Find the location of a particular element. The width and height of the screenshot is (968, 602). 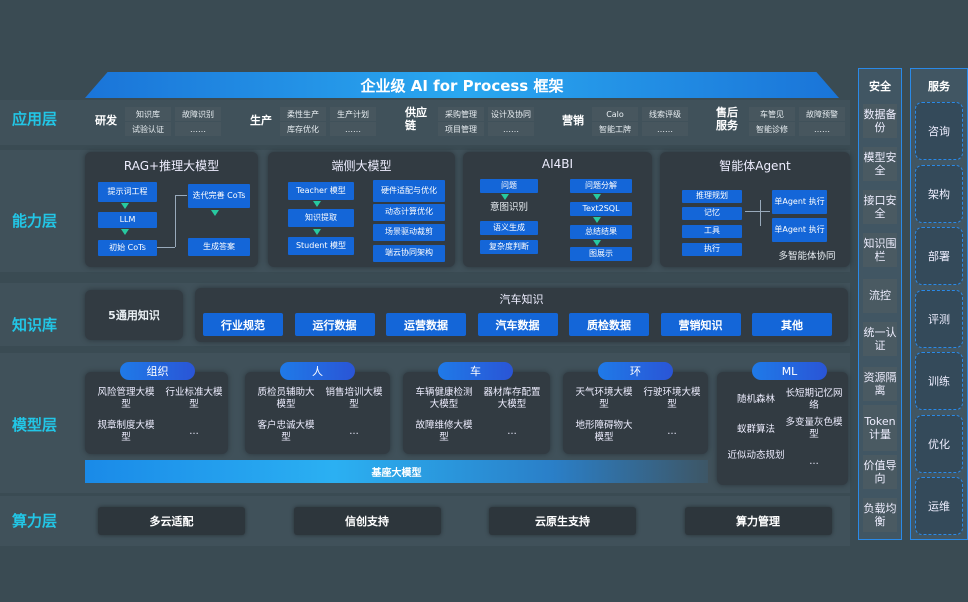

model-item: 车辆健康检测大模型 is located at coordinates (444, 398).